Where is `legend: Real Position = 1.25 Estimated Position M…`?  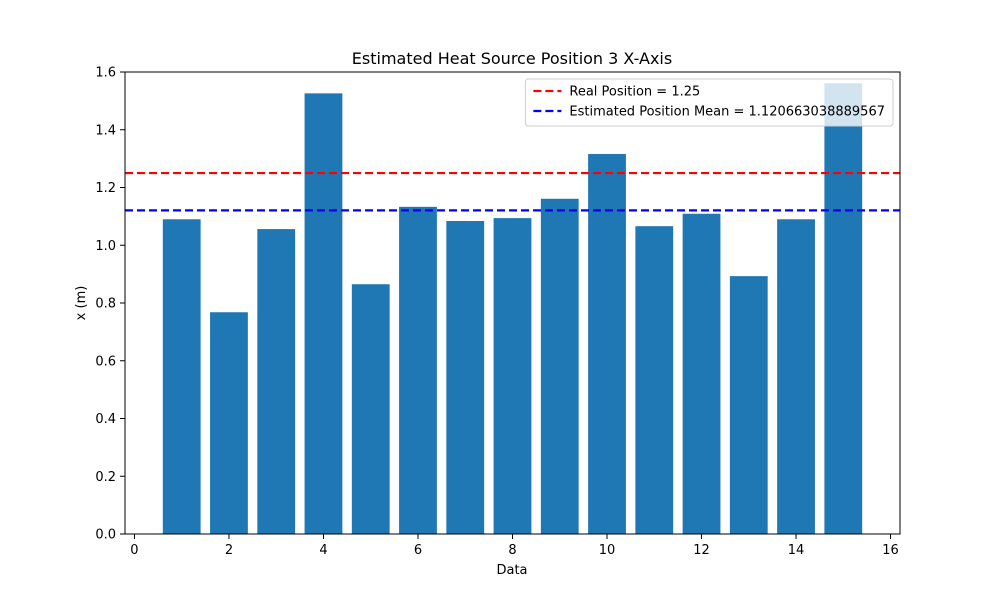
legend: Real Position = 1.25 Estimated Position M… is located at coordinates (709, 102).